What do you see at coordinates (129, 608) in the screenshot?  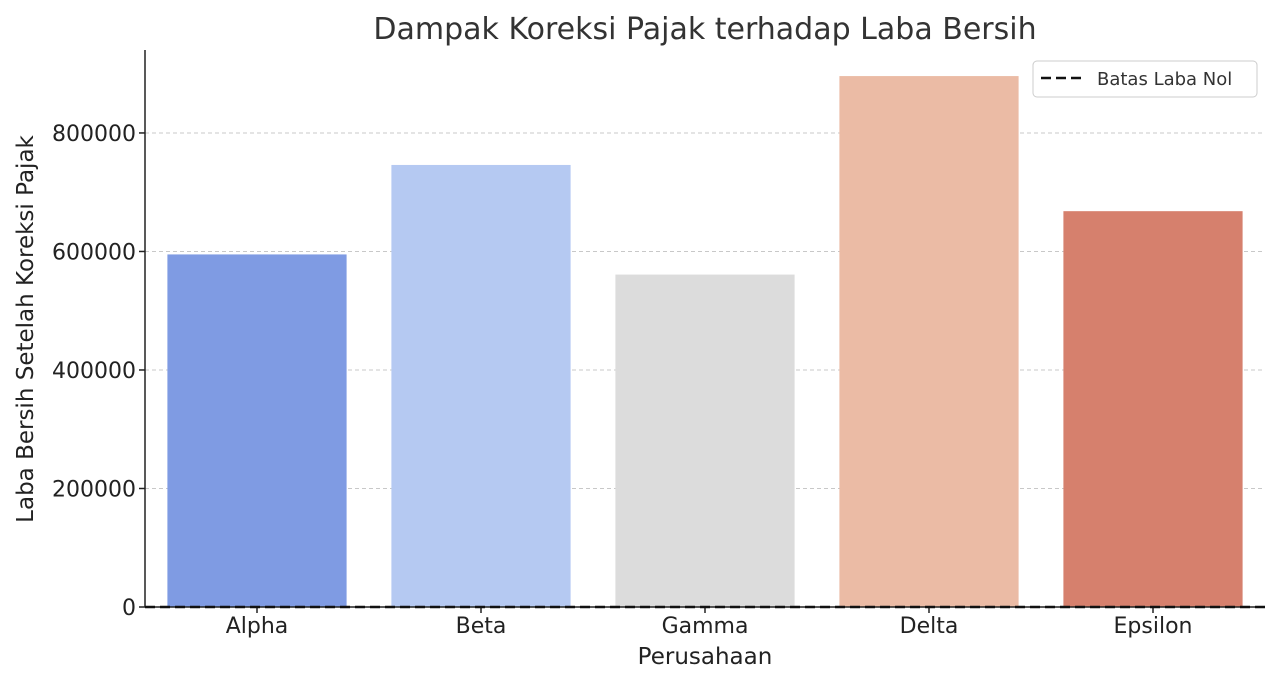 I see `y-tick-label: 0` at bounding box center [129, 608].